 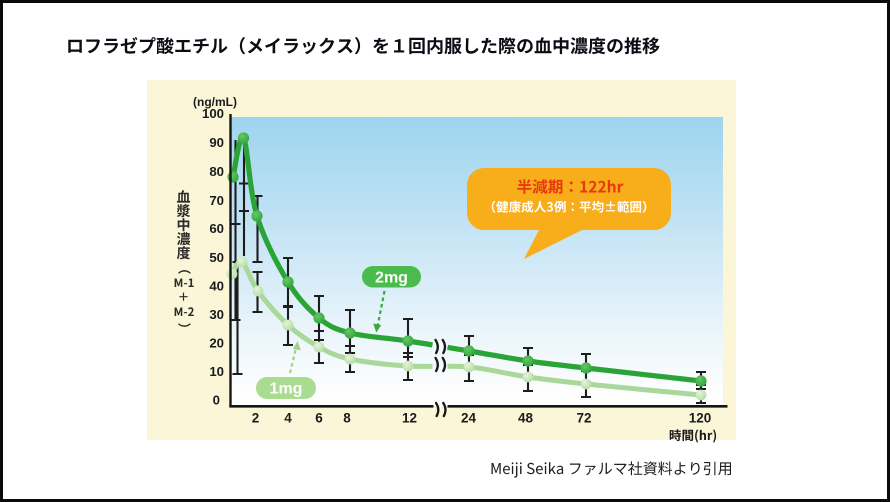 I want to click on svg-text: 30, so click(x=216, y=314).